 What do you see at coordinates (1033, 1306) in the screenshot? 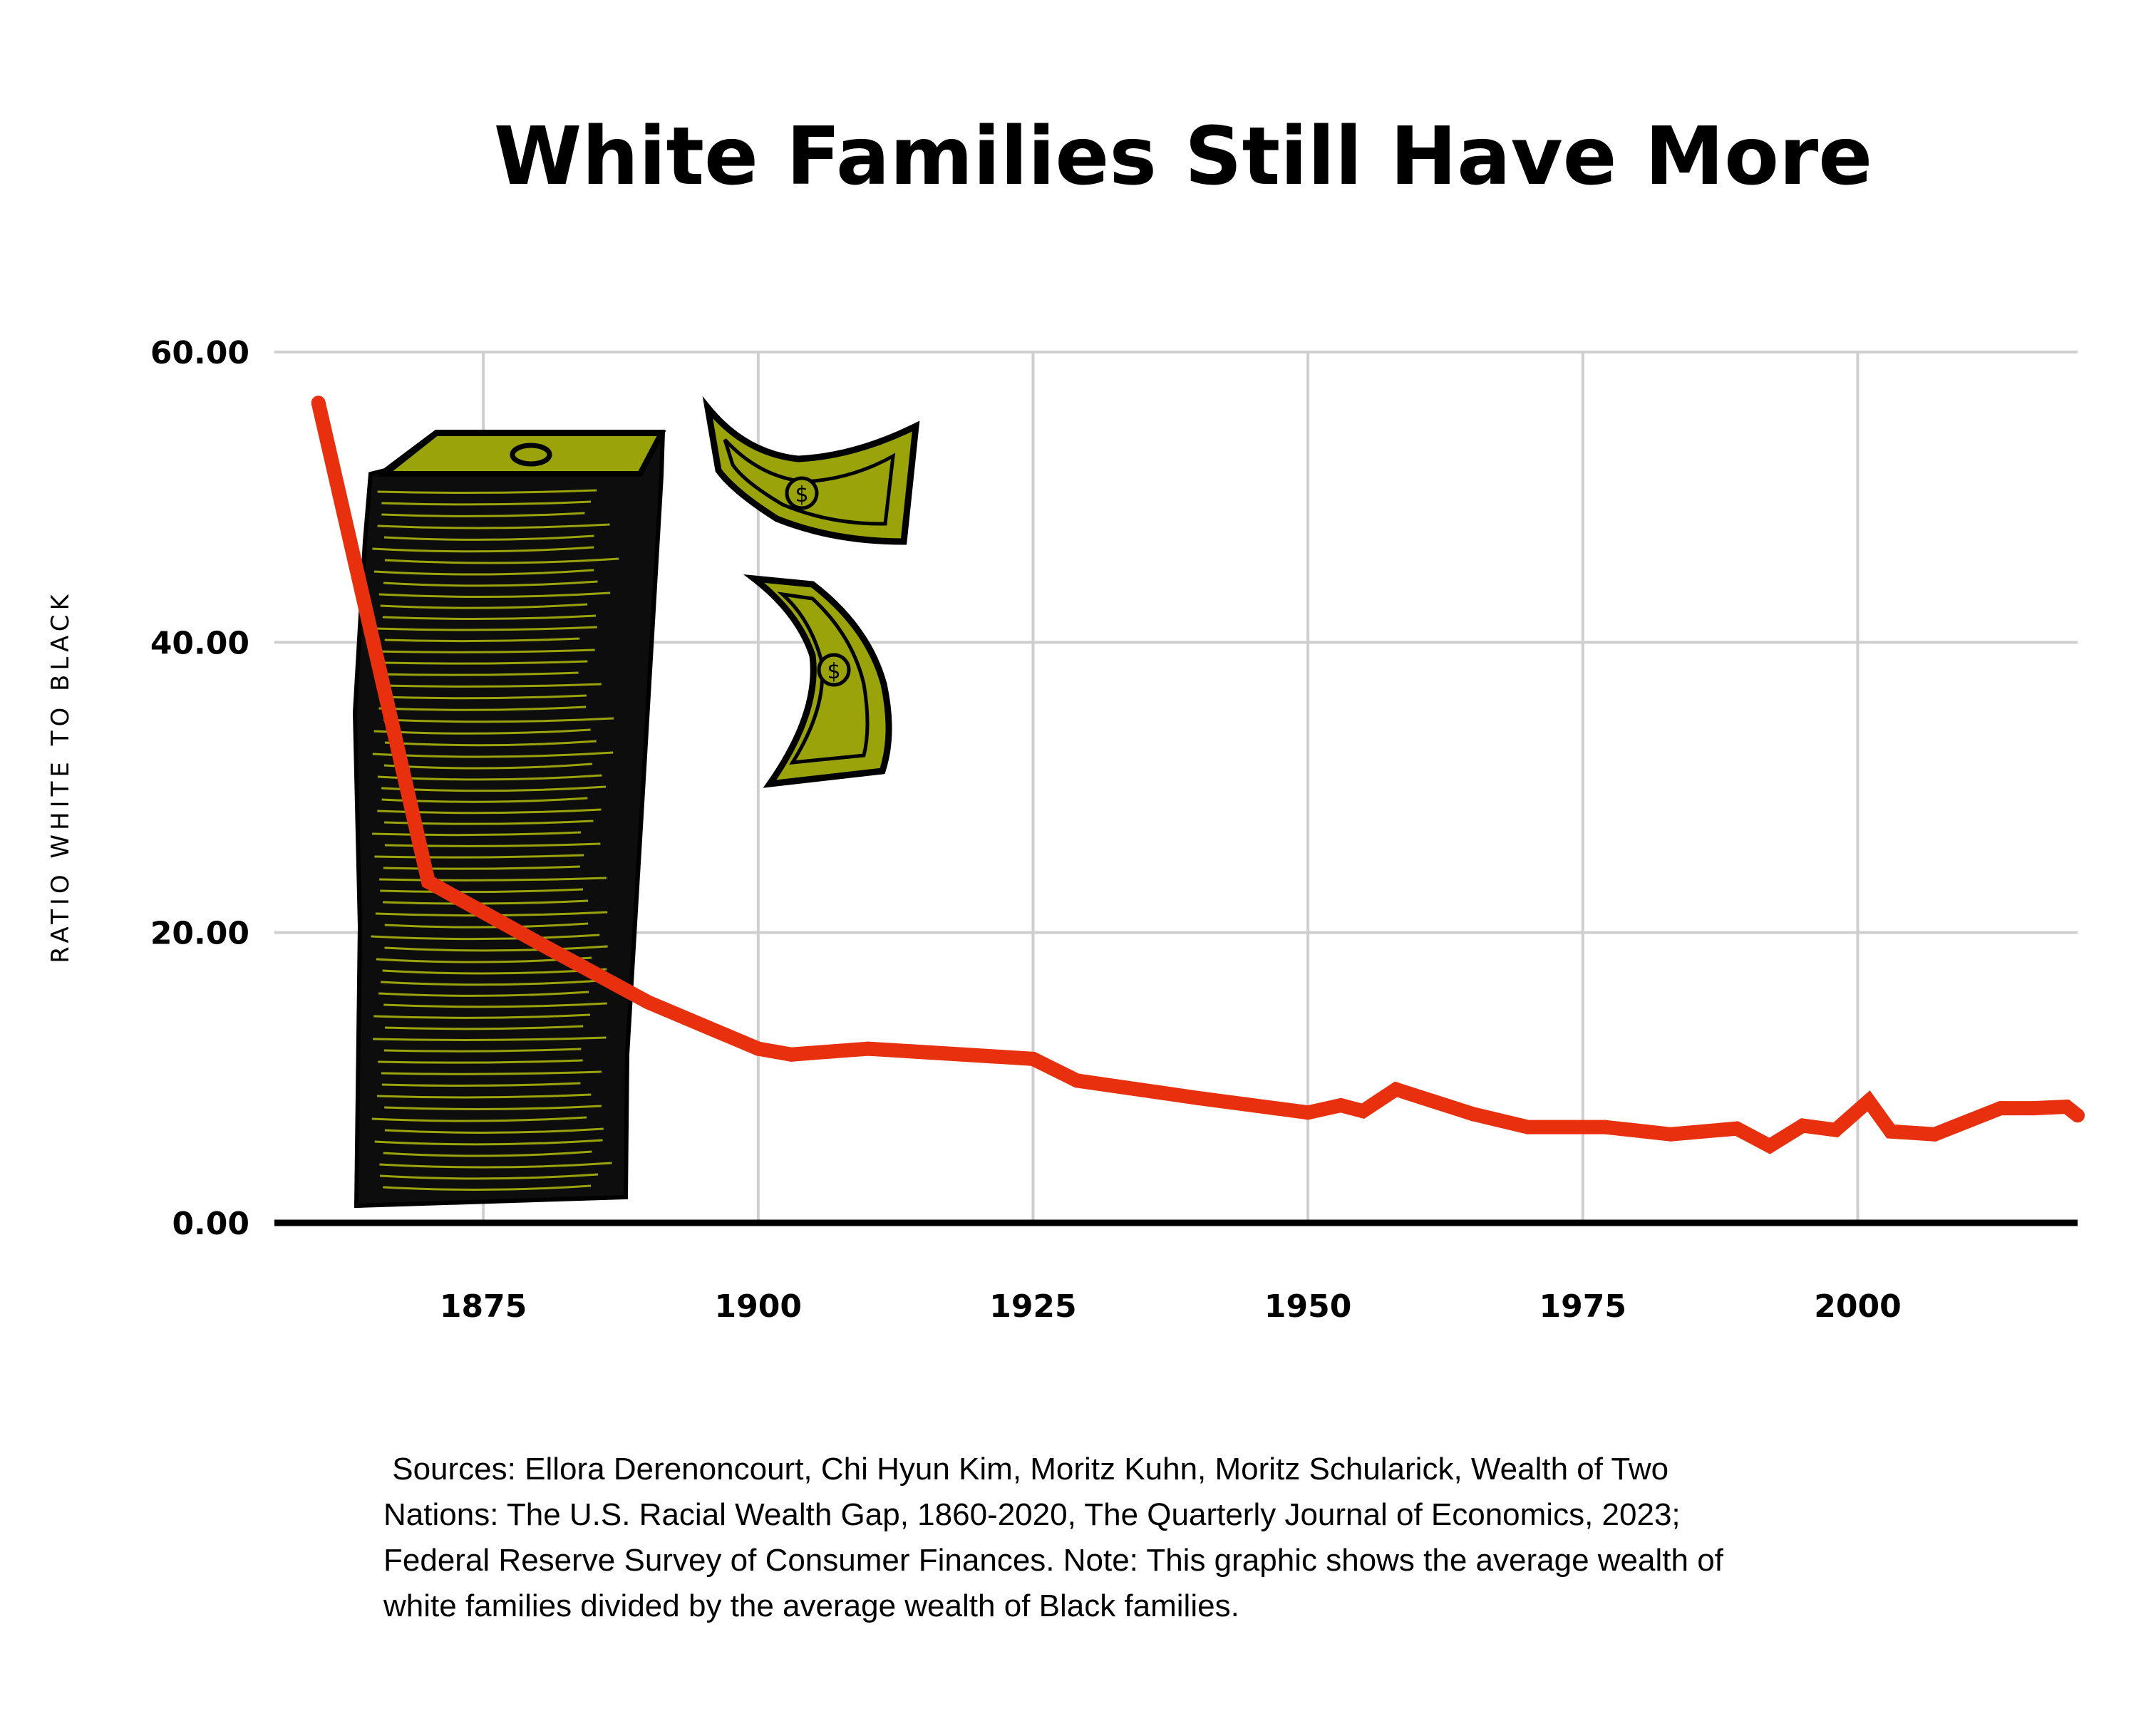
I see `x-tick-label: 1925` at bounding box center [1033, 1306].